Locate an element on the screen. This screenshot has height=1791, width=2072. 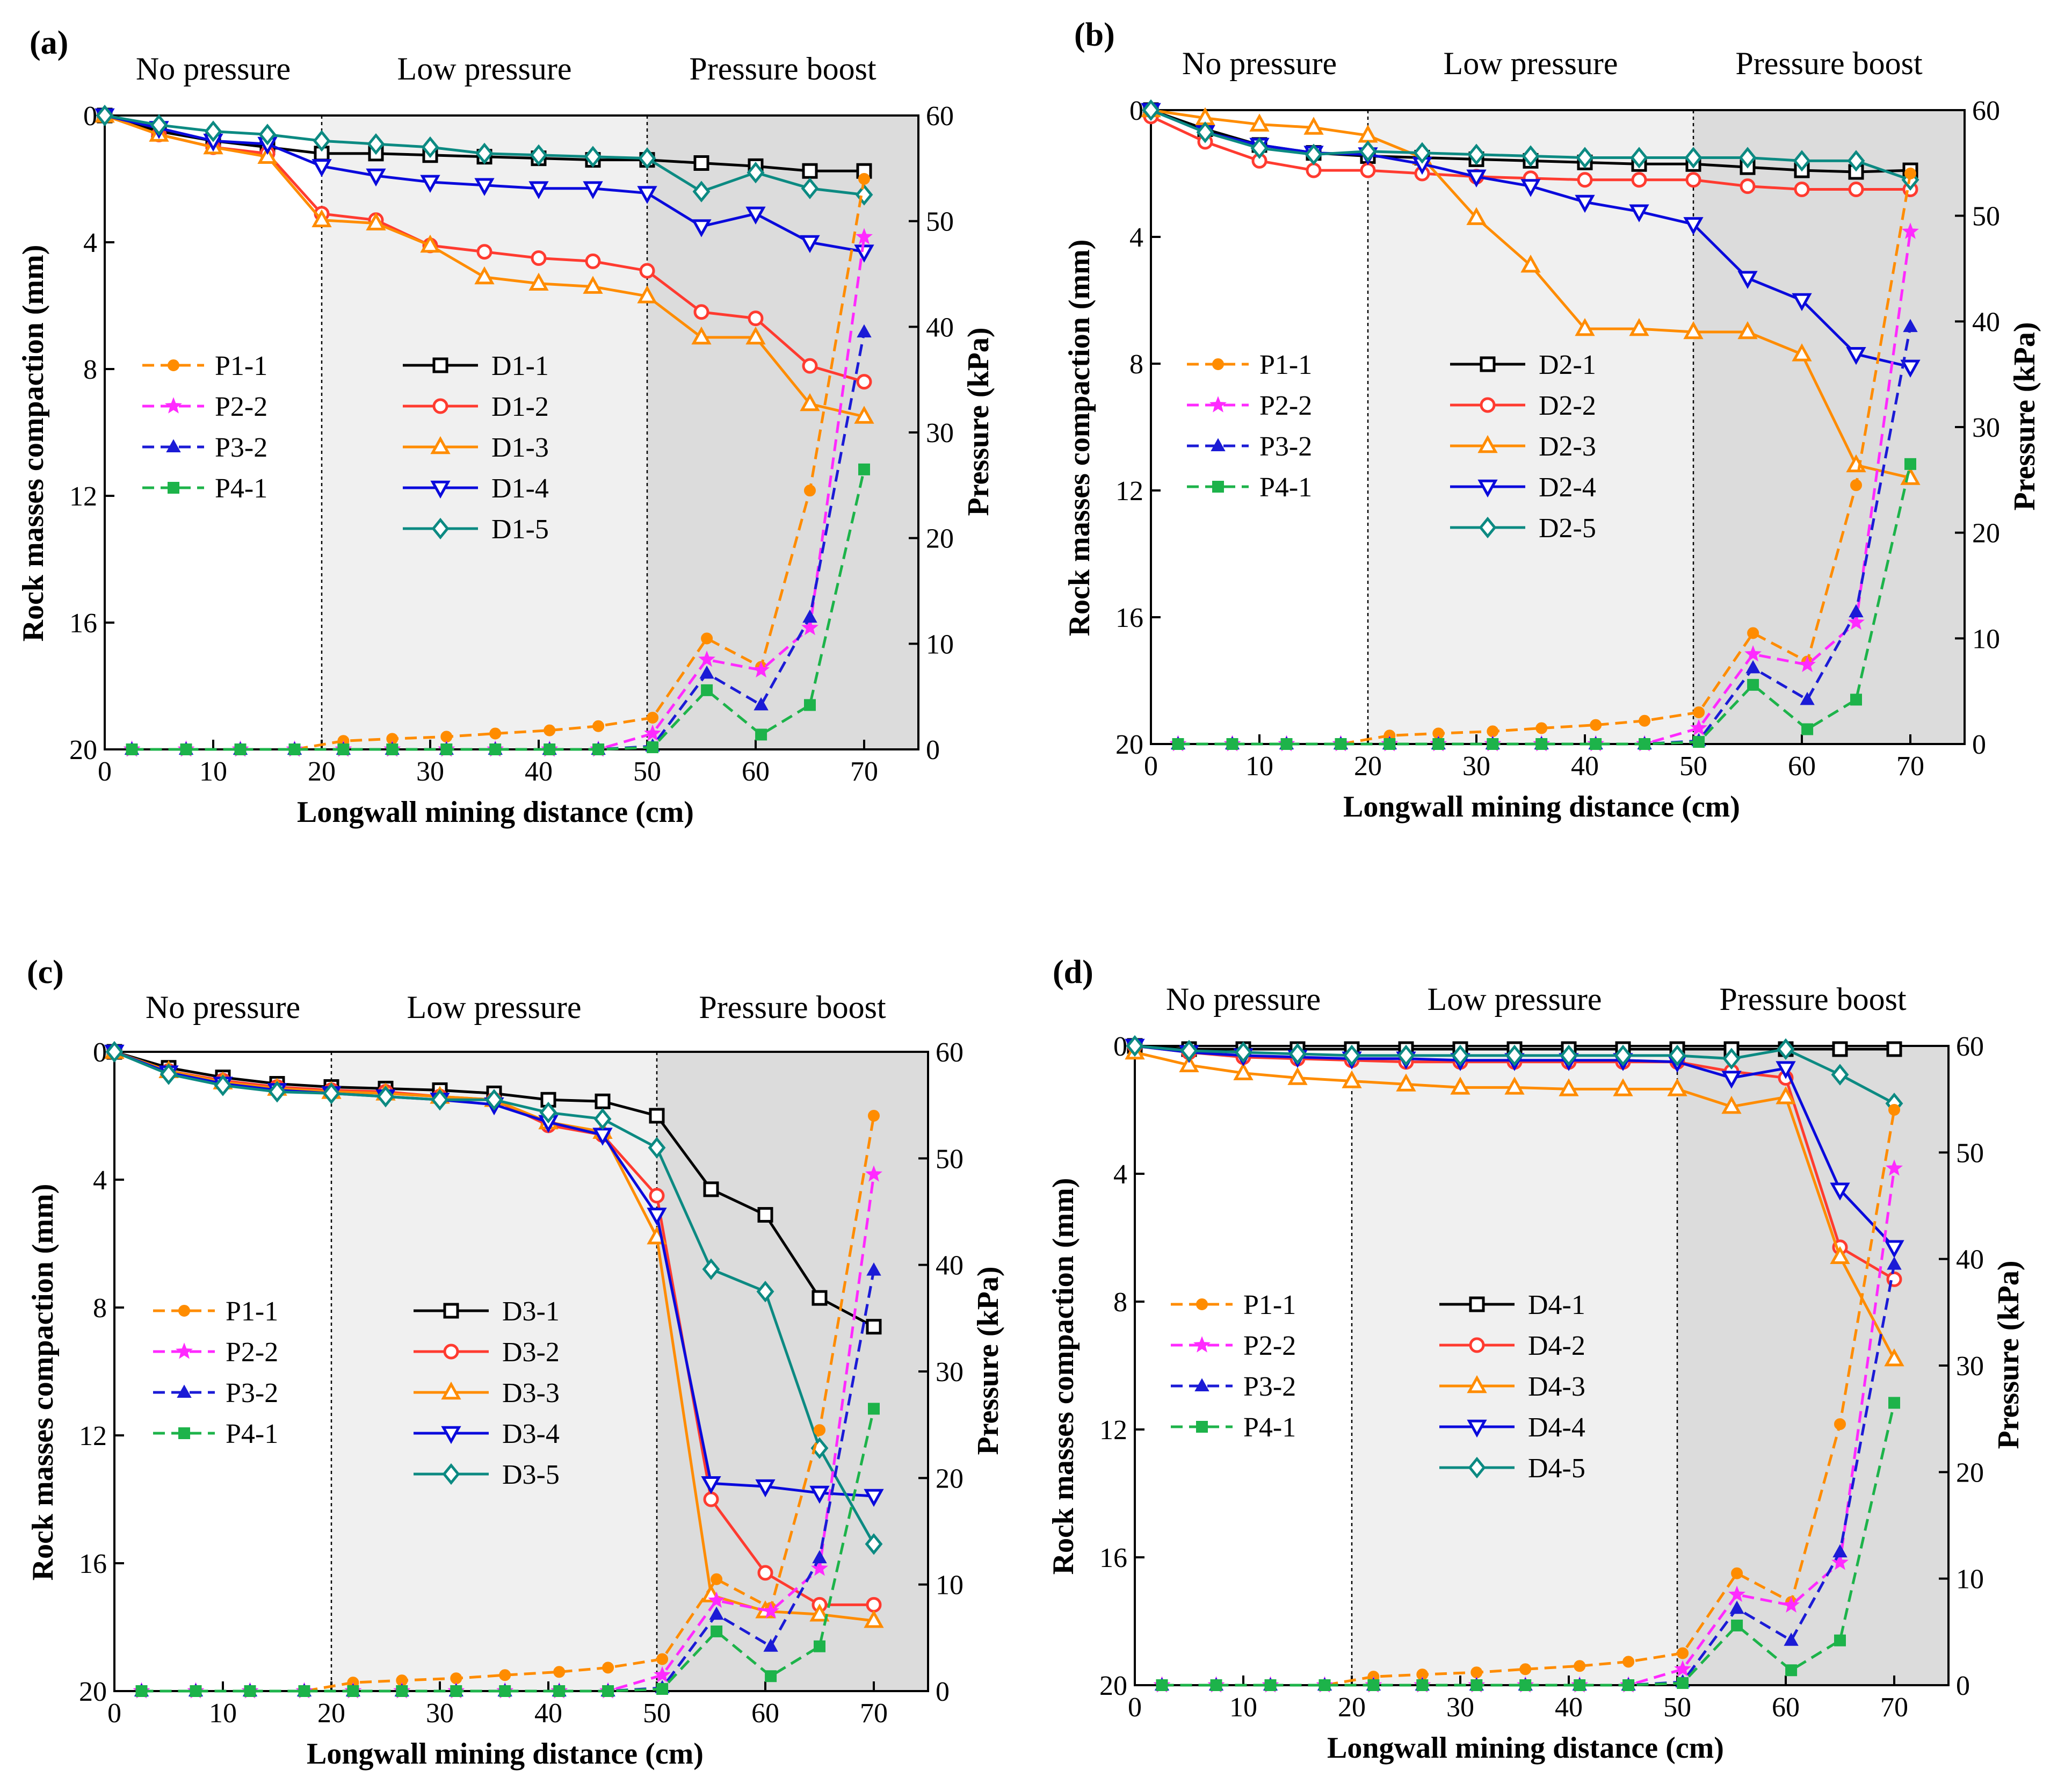
x-tick-label: 70 is located at coordinates (864, 771).